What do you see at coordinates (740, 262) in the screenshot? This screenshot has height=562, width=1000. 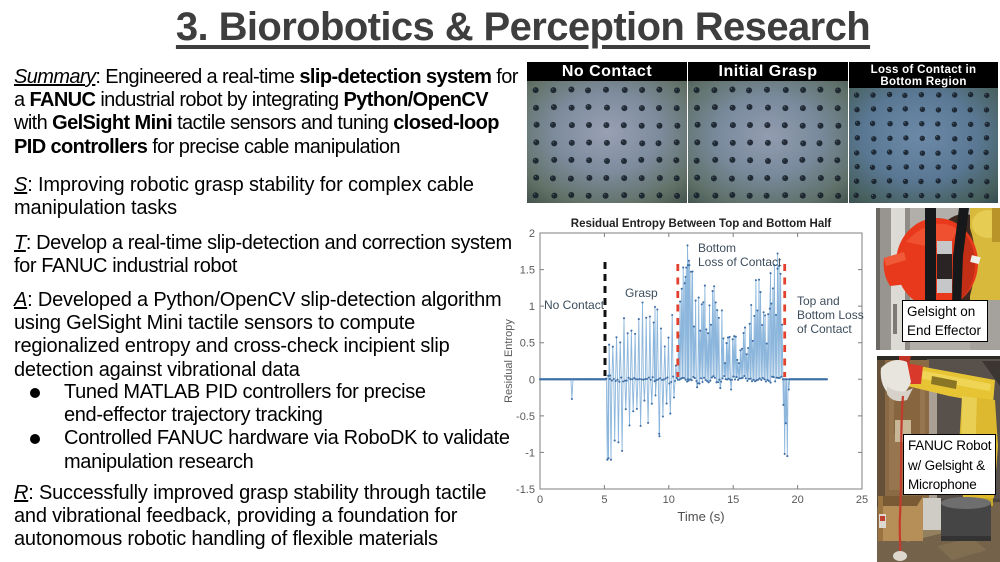 I see `svg-text: Loss of Contact` at bounding box center [740, 262].